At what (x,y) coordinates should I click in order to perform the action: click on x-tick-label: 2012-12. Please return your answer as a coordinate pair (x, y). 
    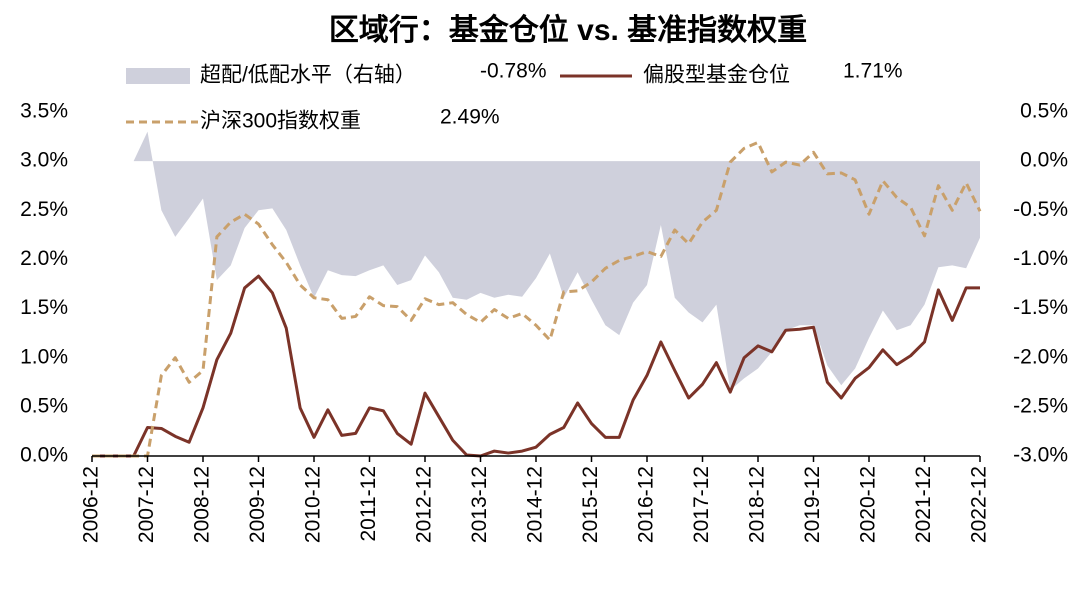
    Looking at the image, I should click on (424, 504).